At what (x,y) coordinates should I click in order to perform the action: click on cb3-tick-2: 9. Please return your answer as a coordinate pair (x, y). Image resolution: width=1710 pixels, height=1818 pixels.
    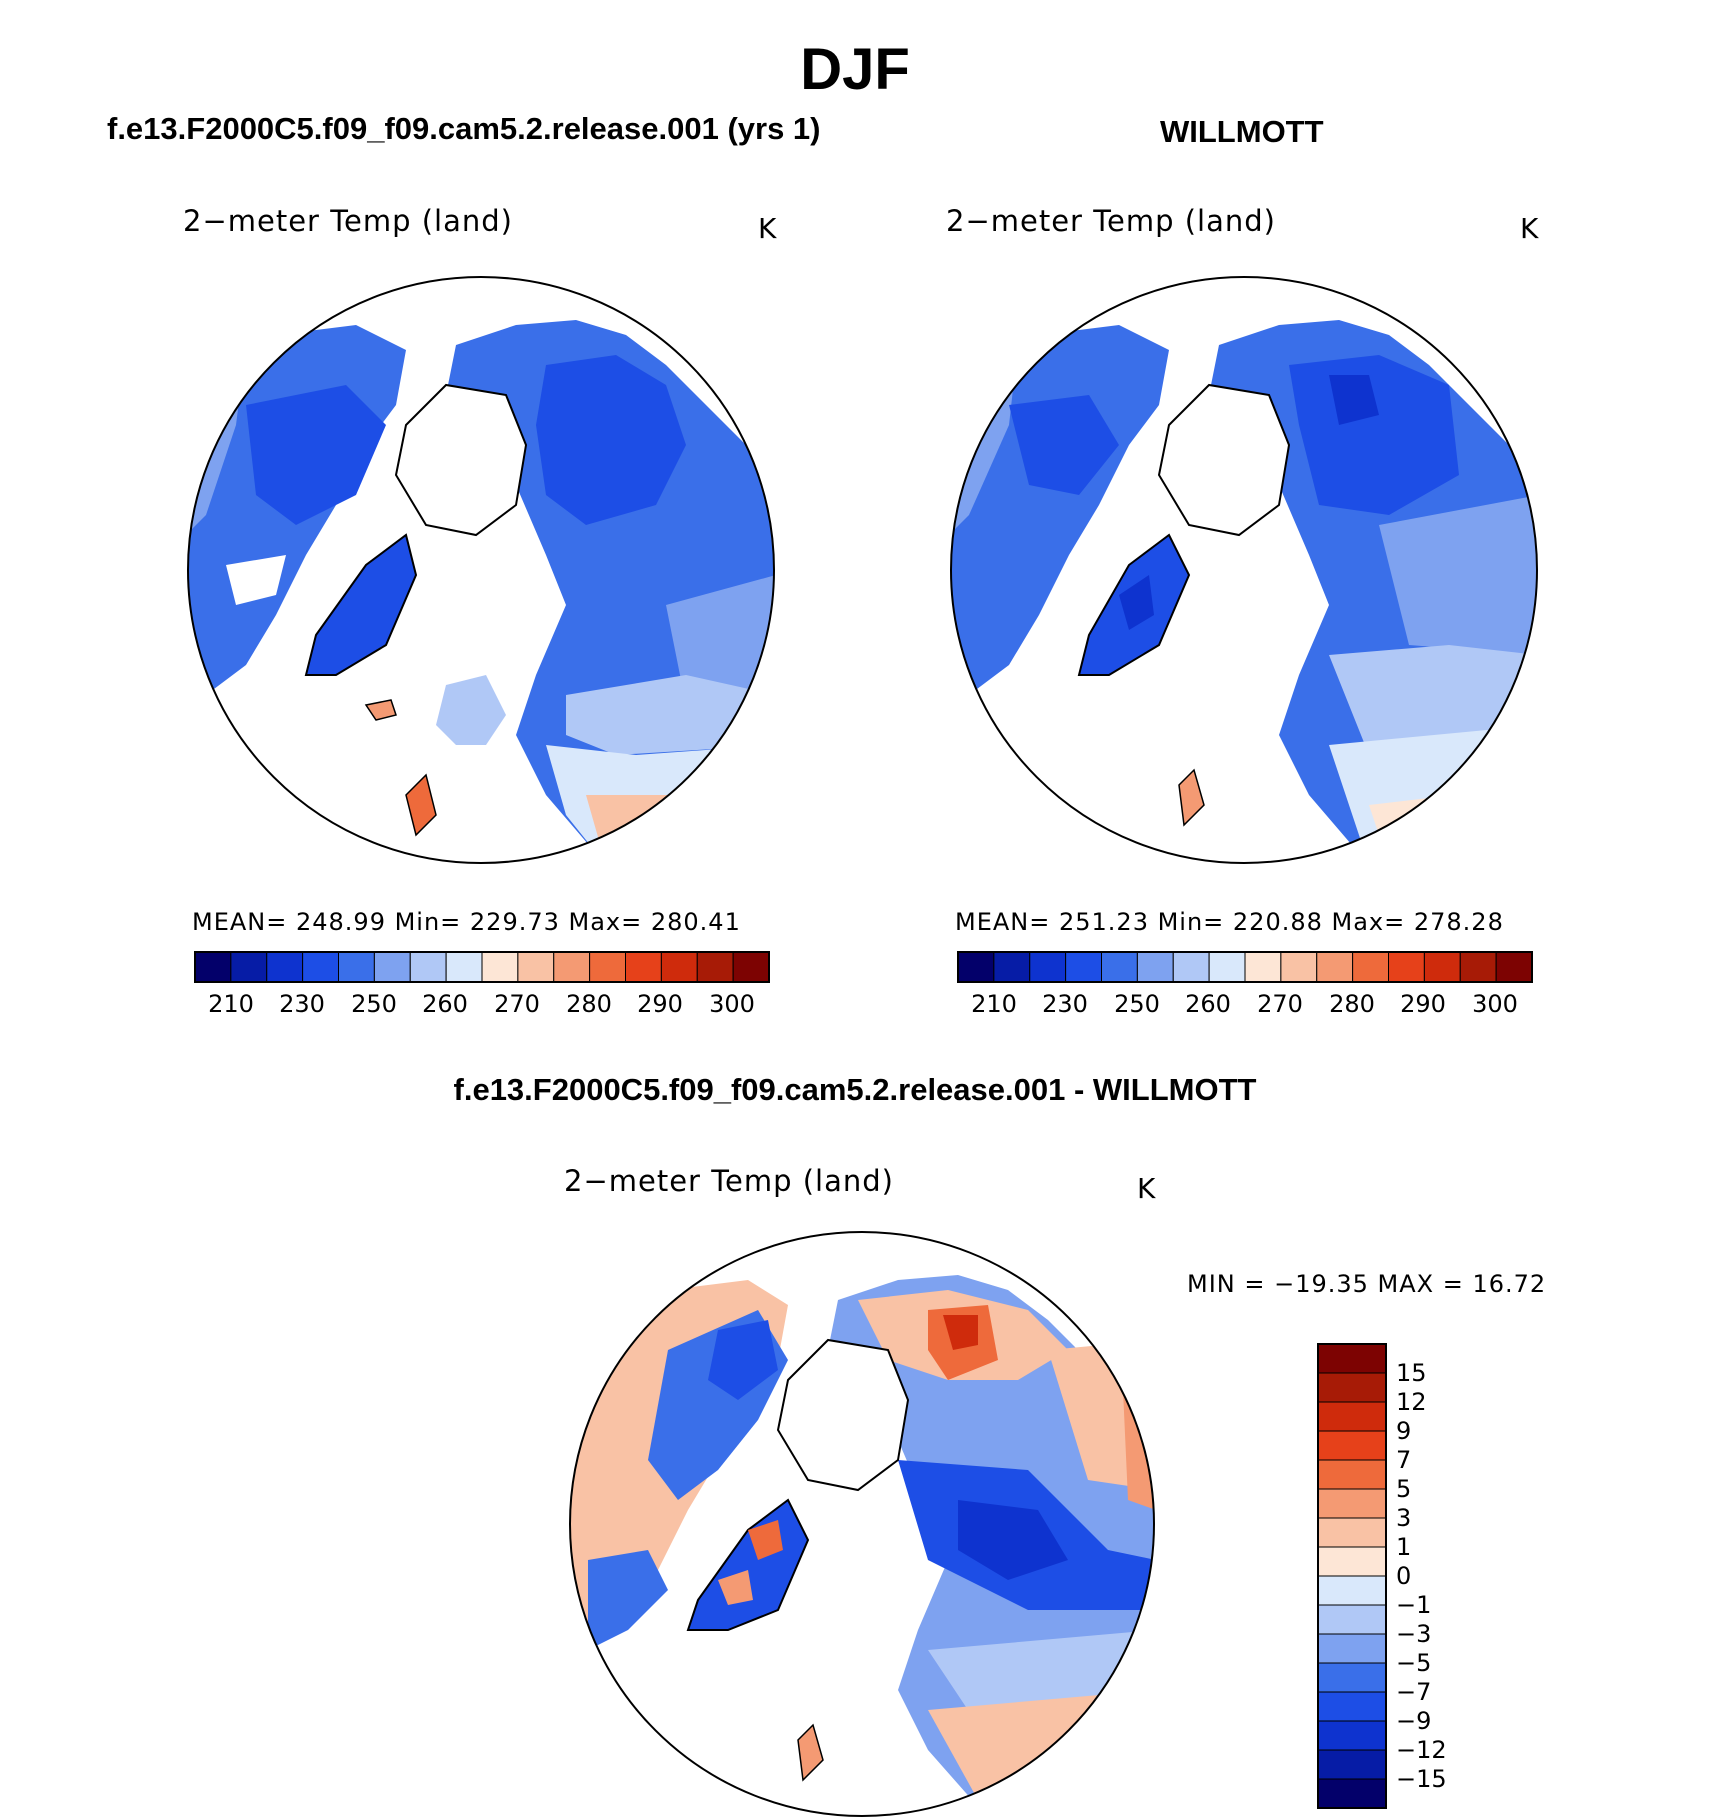
    Looking at the image, I should click on (1404, 1431).